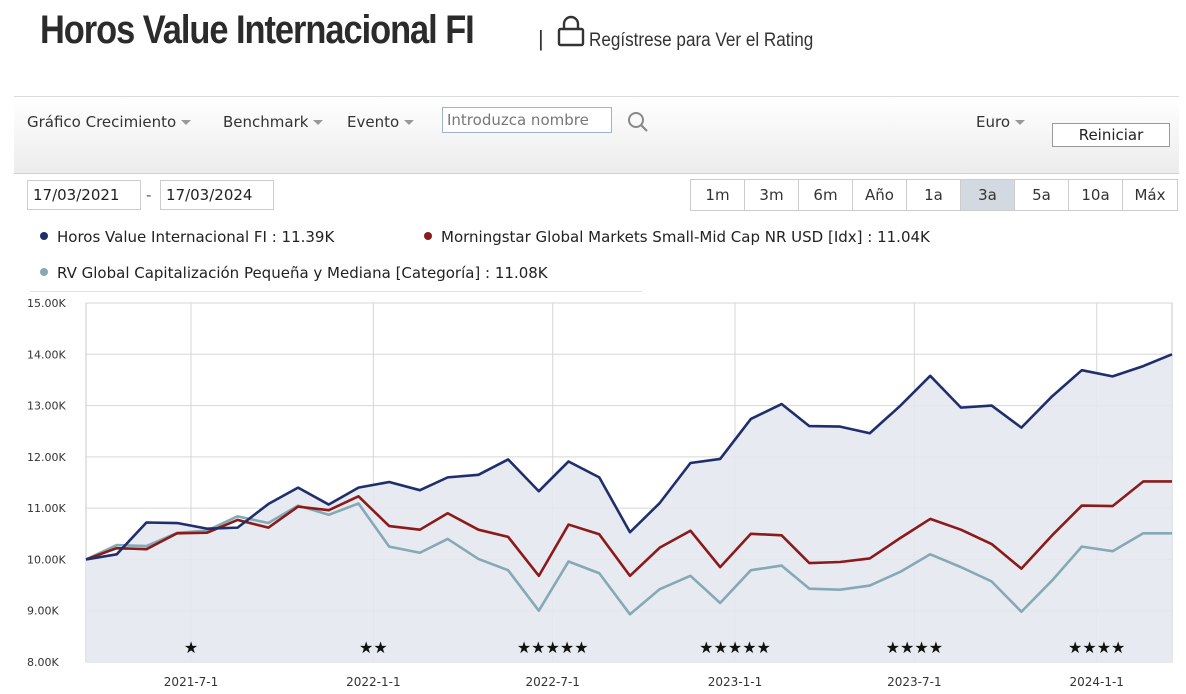 This screenshot has height=694, width=1186. I want to click on period-5a: 5a, so click(1042, 195).